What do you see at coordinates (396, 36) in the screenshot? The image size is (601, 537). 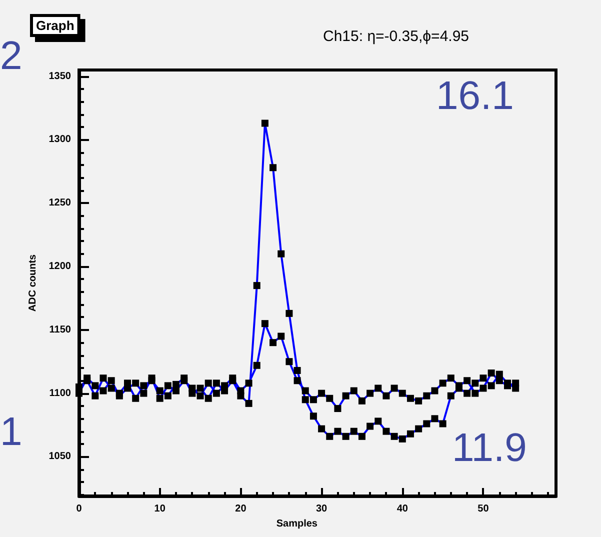 I see `chart-title: Ch15: η=-0.35,ϕ=4.95` at bounding box center [396, 36].